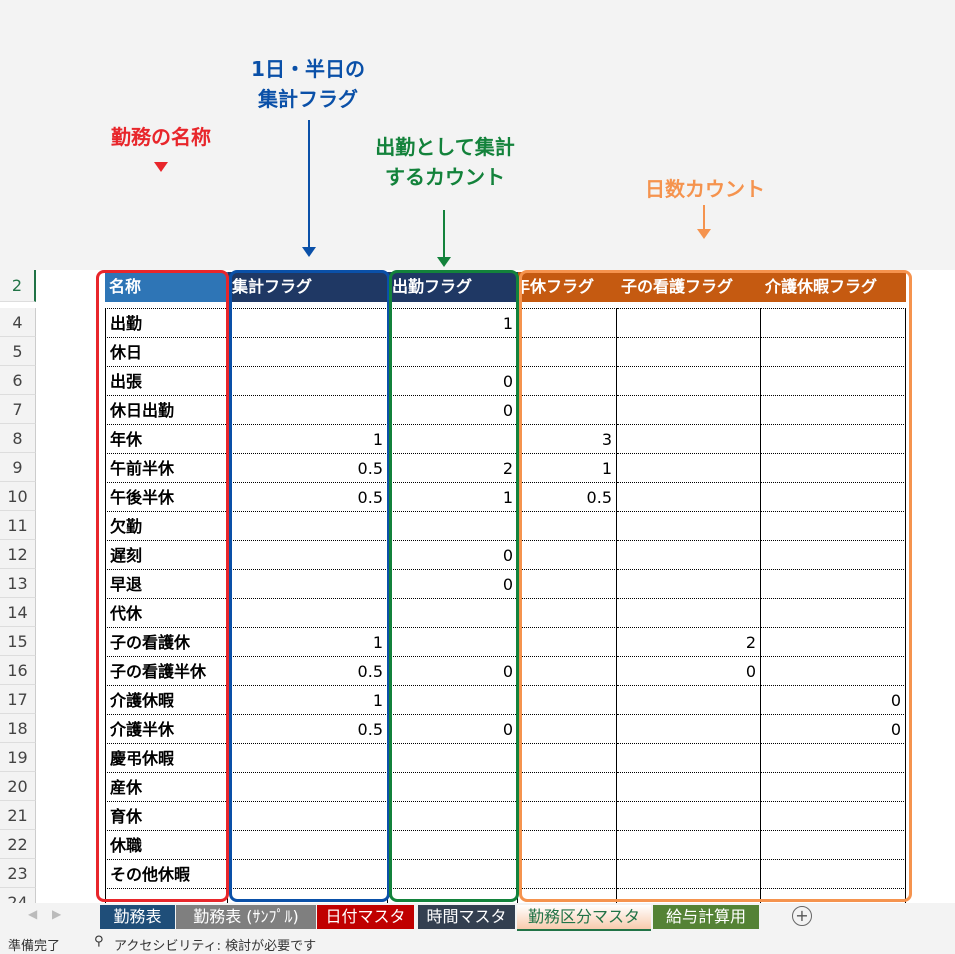 The height and width of the screenshot is (954, 955). What do you see at coordinates (18, 351) in the screenshot?
I see `row-header: 5` at bounding box center [18, 351].